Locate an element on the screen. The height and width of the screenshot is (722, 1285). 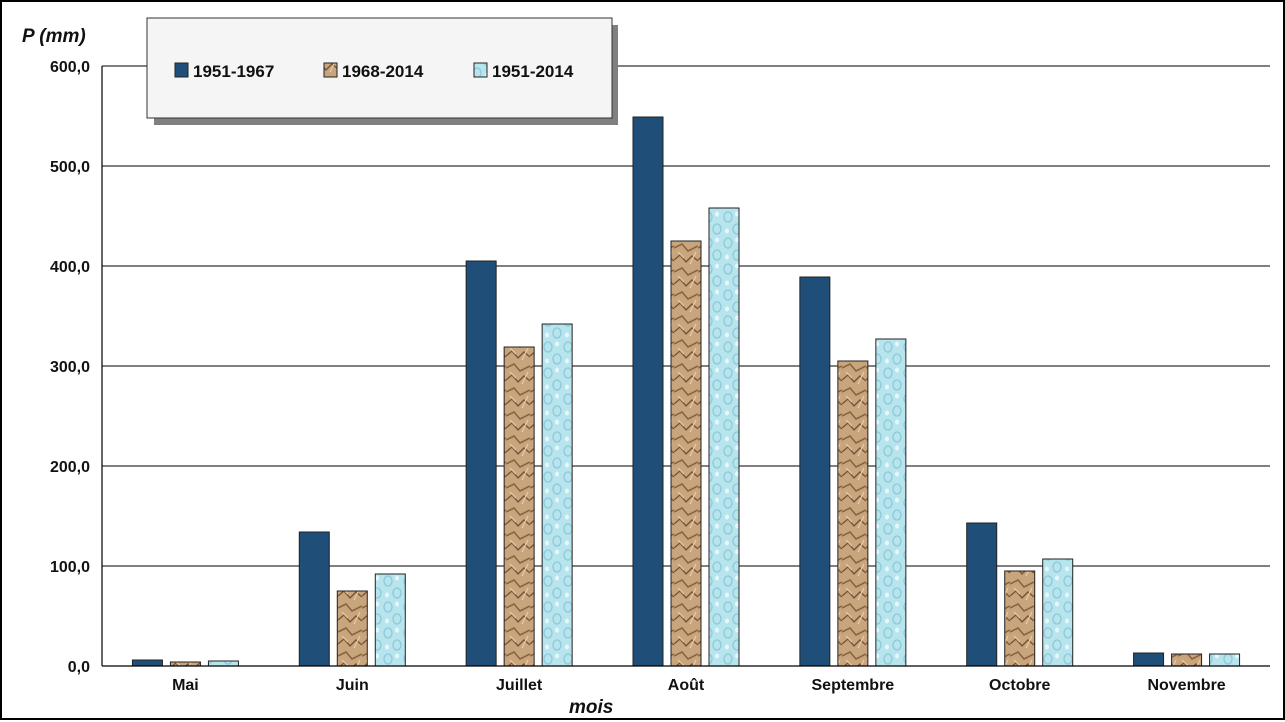
y-tick-label: 500,0 is located at coordinates (70, 167).